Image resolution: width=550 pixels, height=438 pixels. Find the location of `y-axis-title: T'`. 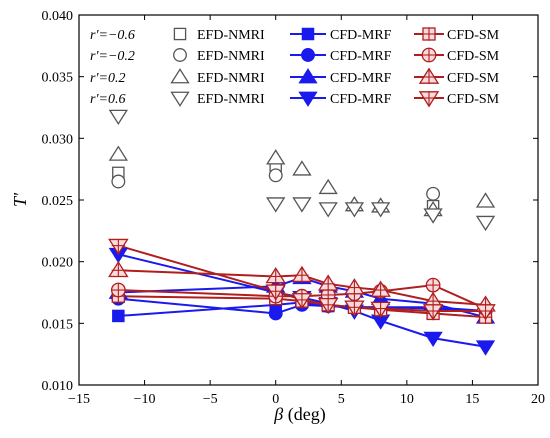

y-axis-title: T' is located at coordinates (20, 199).